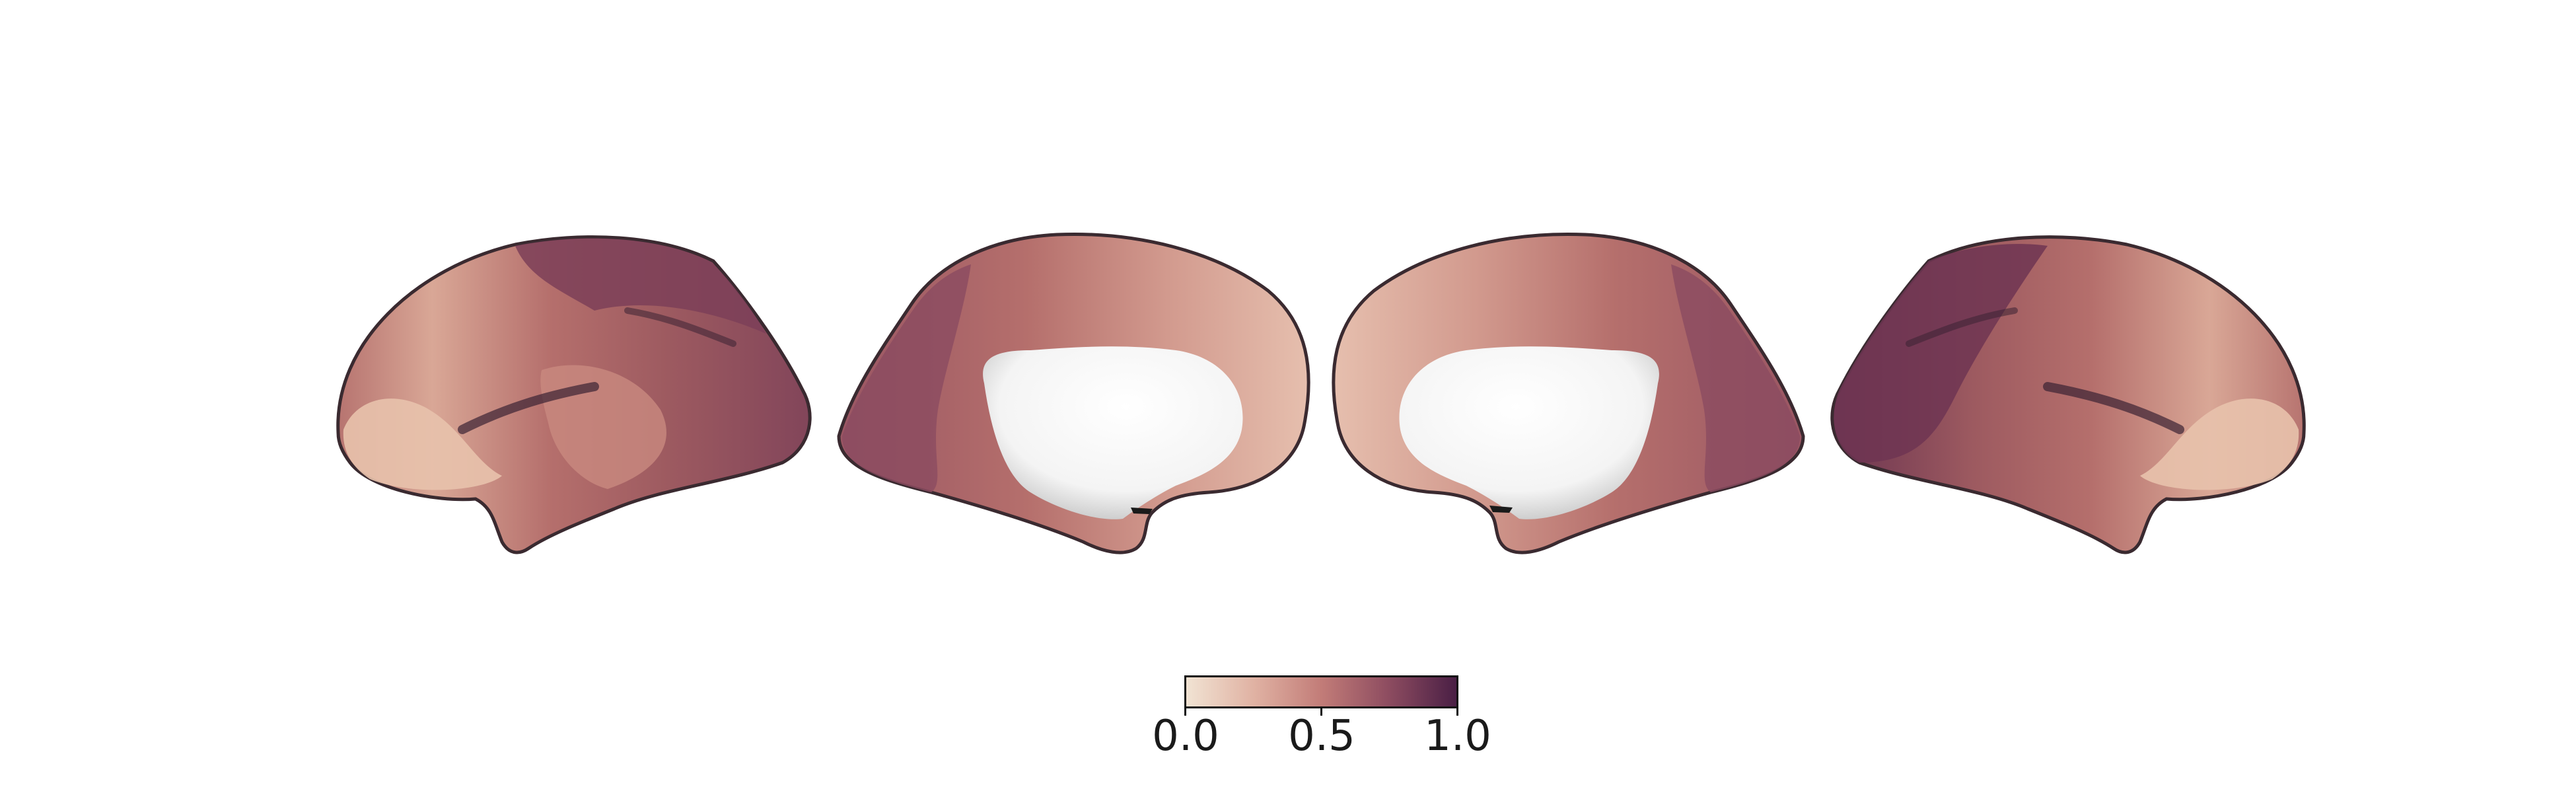  I want to click on colorbar-ticks, so click(1321, 711).